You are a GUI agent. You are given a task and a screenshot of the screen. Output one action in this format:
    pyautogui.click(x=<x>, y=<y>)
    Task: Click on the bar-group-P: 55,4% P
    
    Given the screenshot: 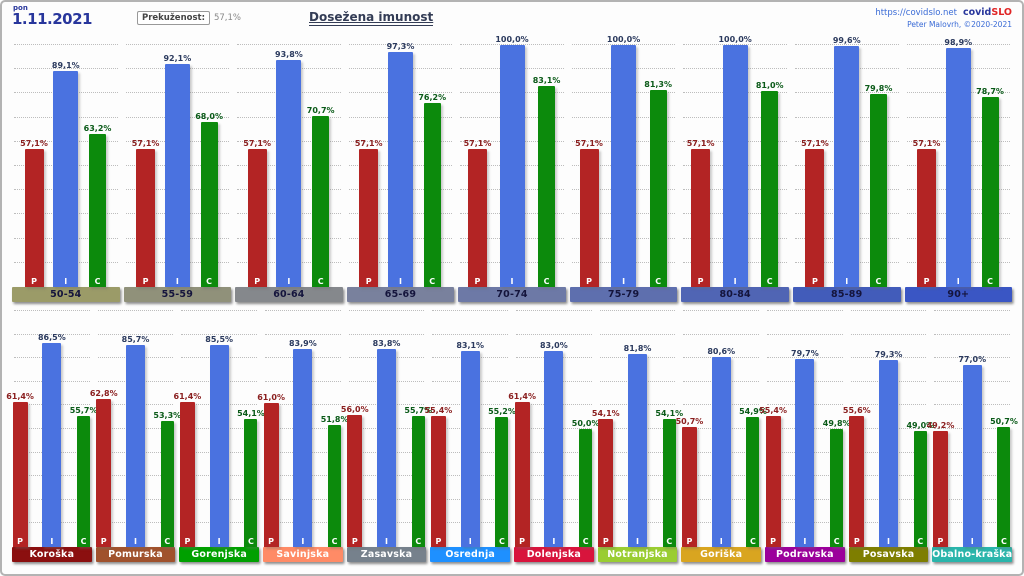 What is the action you would take?
    pyautogui.click(x=773, y=429)
    